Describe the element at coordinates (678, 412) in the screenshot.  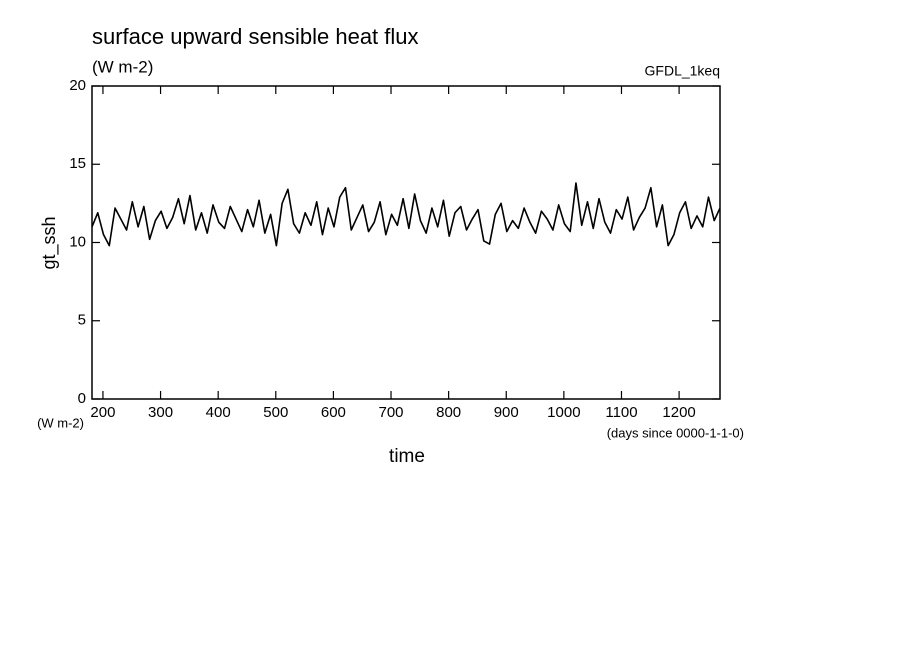
I see `x-tick-label: 1200` at that location.